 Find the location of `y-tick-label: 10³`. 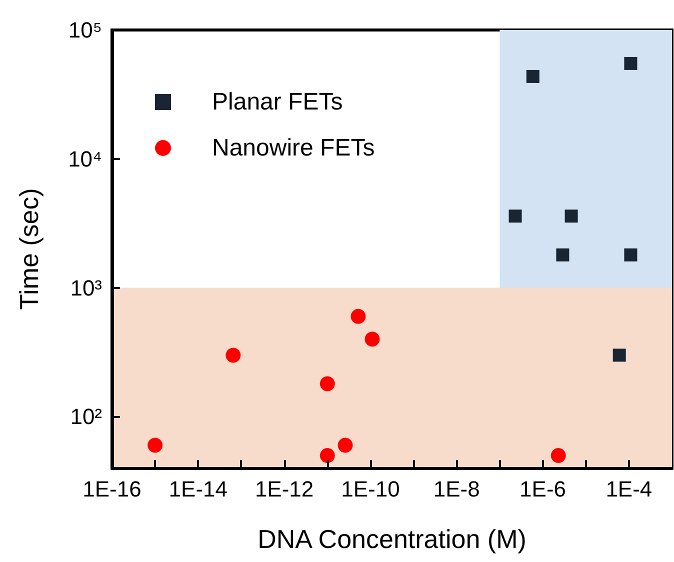

y-tick-label: 10³ is located at coordinates (86, 287).